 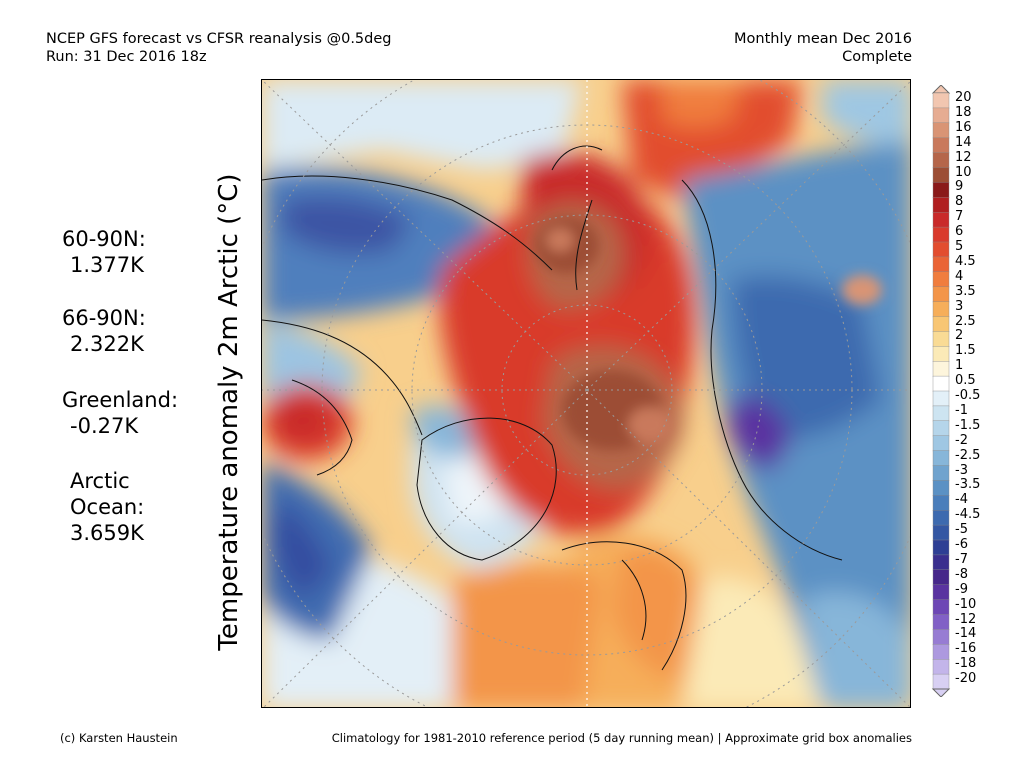 I want to click on stat-value: 3.659K, so click(x=107, y=533).